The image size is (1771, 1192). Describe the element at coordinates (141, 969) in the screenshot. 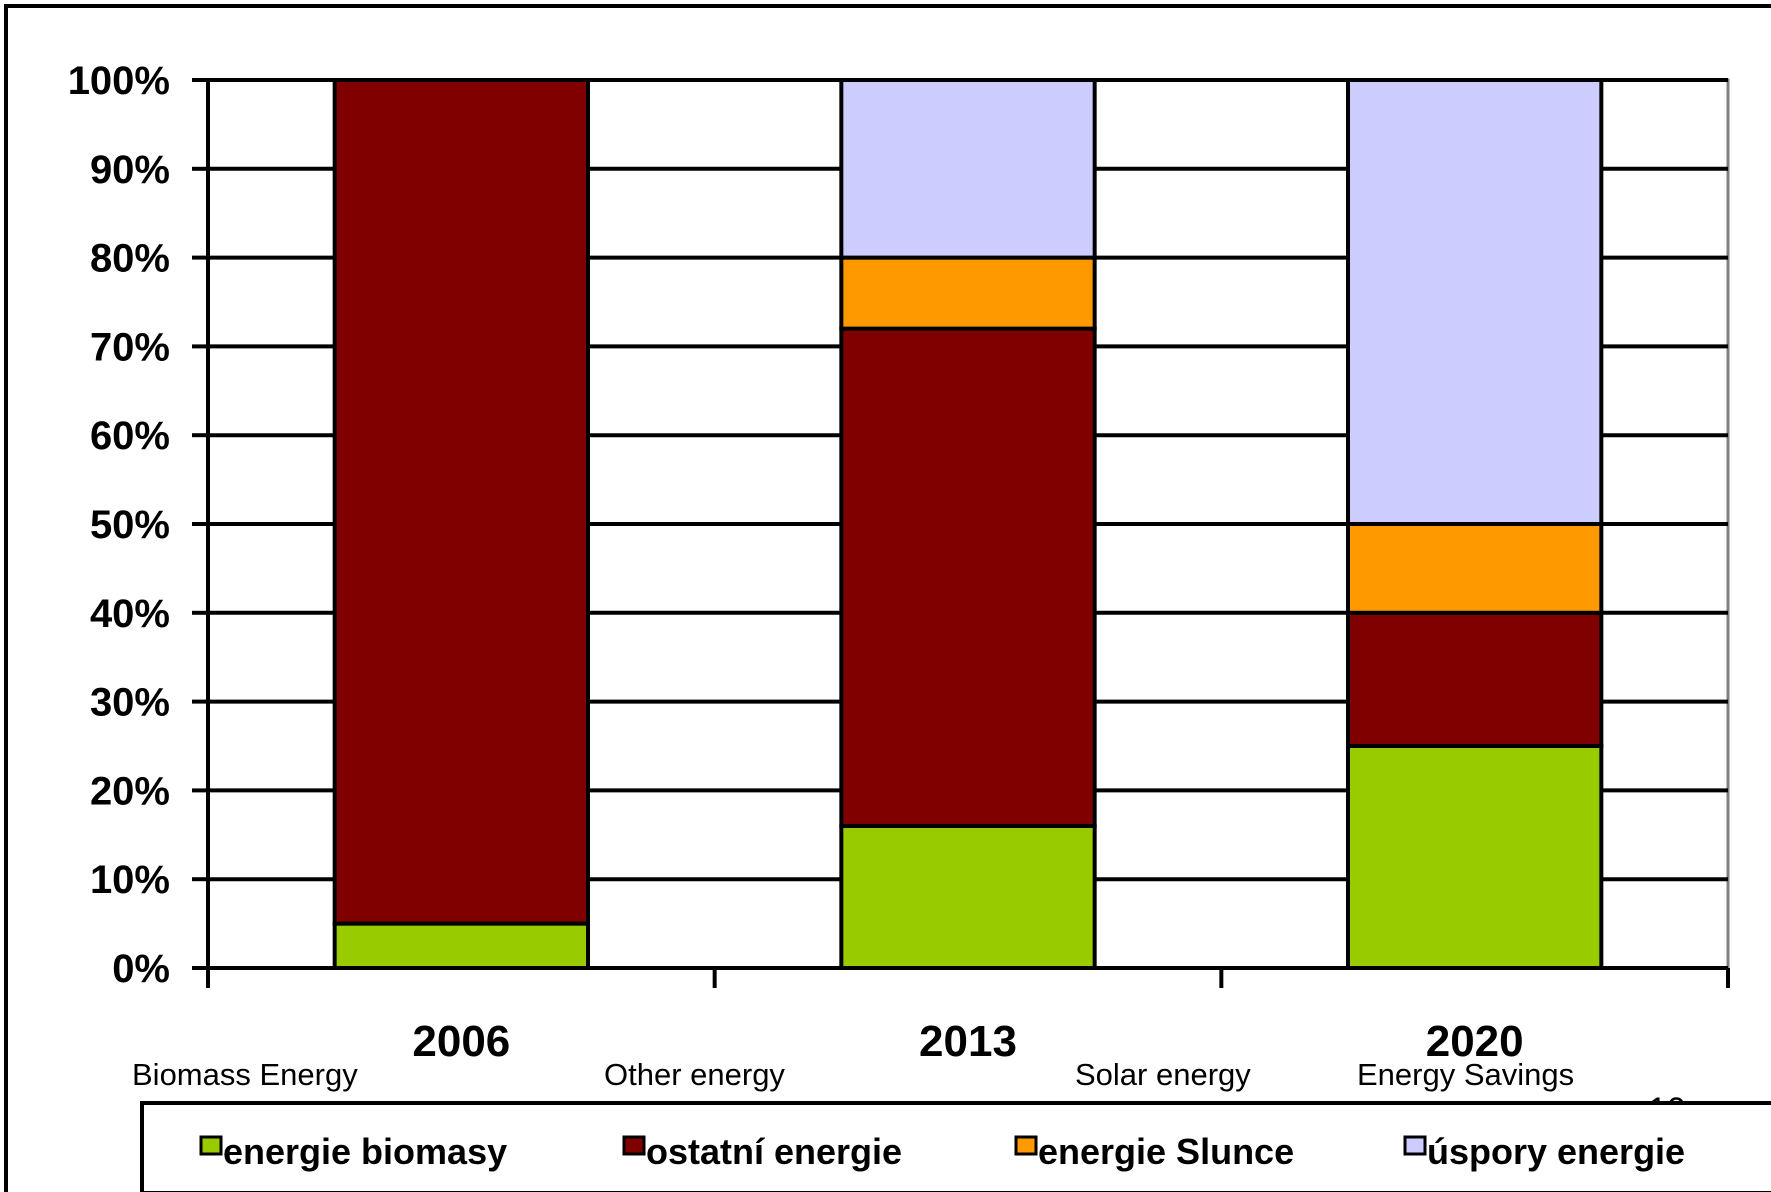

I see `y-tick-label: 0%` at that location.